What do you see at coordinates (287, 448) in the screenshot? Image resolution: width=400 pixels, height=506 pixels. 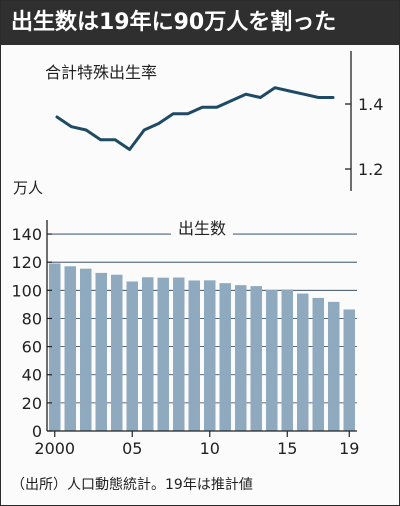 I see `births-x-tick-label: 15` at bounding box center [287, 448].